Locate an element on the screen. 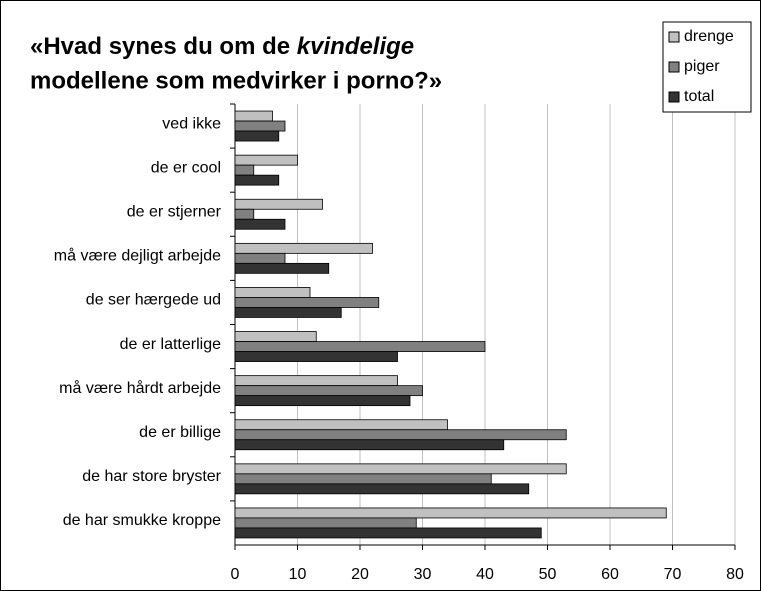 The image size is (761, 591). x-tick-label: 70 is located at coordinates (673, 574).